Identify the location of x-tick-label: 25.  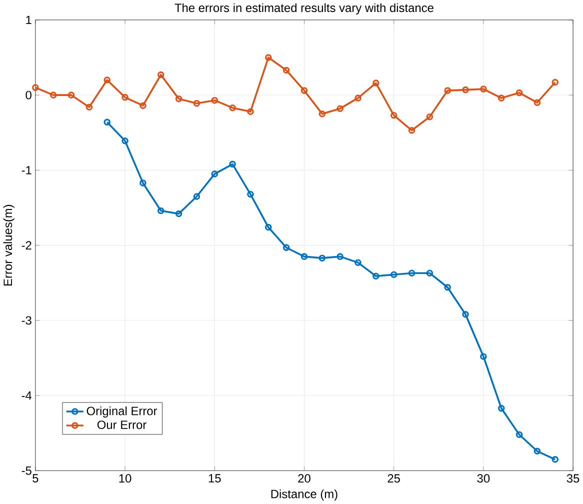
(394, 478).